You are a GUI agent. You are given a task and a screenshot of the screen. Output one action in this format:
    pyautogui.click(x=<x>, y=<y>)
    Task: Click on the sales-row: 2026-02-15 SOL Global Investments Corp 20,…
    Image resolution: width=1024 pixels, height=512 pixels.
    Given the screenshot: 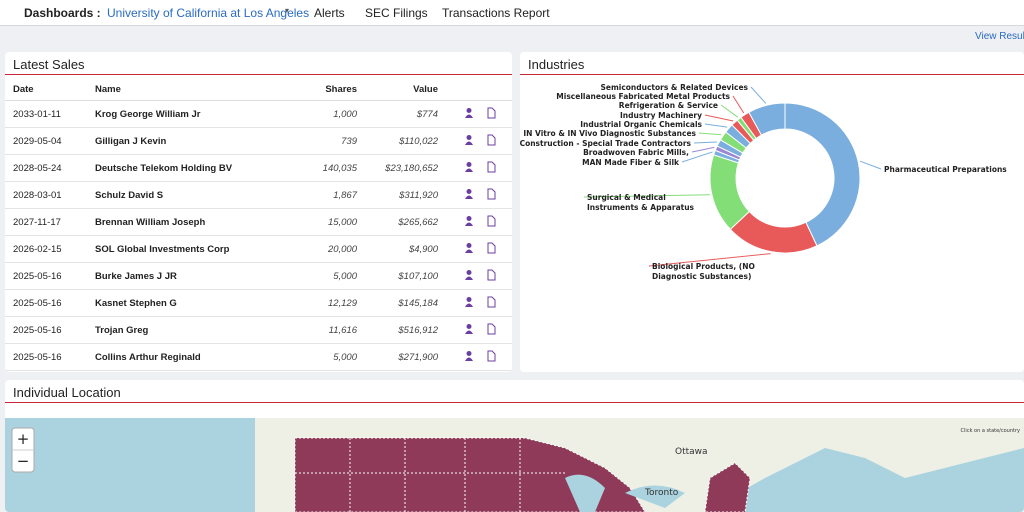 What is the action you would take?
    pyautogui.click(x=258, y=249)
    